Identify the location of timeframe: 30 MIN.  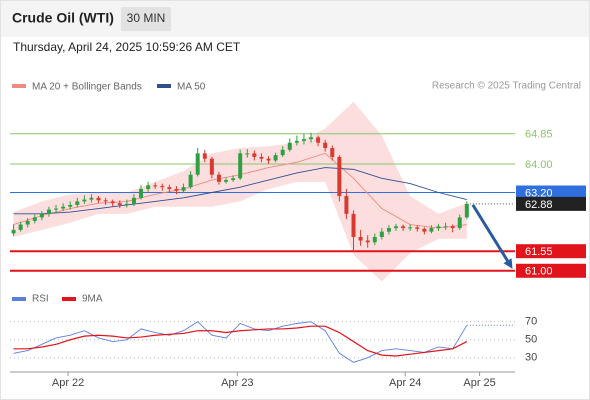
(146, 18).